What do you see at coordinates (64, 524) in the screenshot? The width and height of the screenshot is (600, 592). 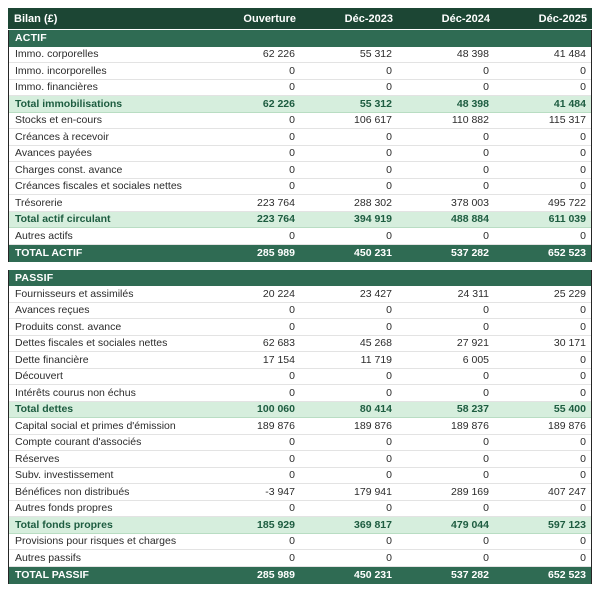 I see `row-label: Total fonds propres` at bounding box center [64, 524].